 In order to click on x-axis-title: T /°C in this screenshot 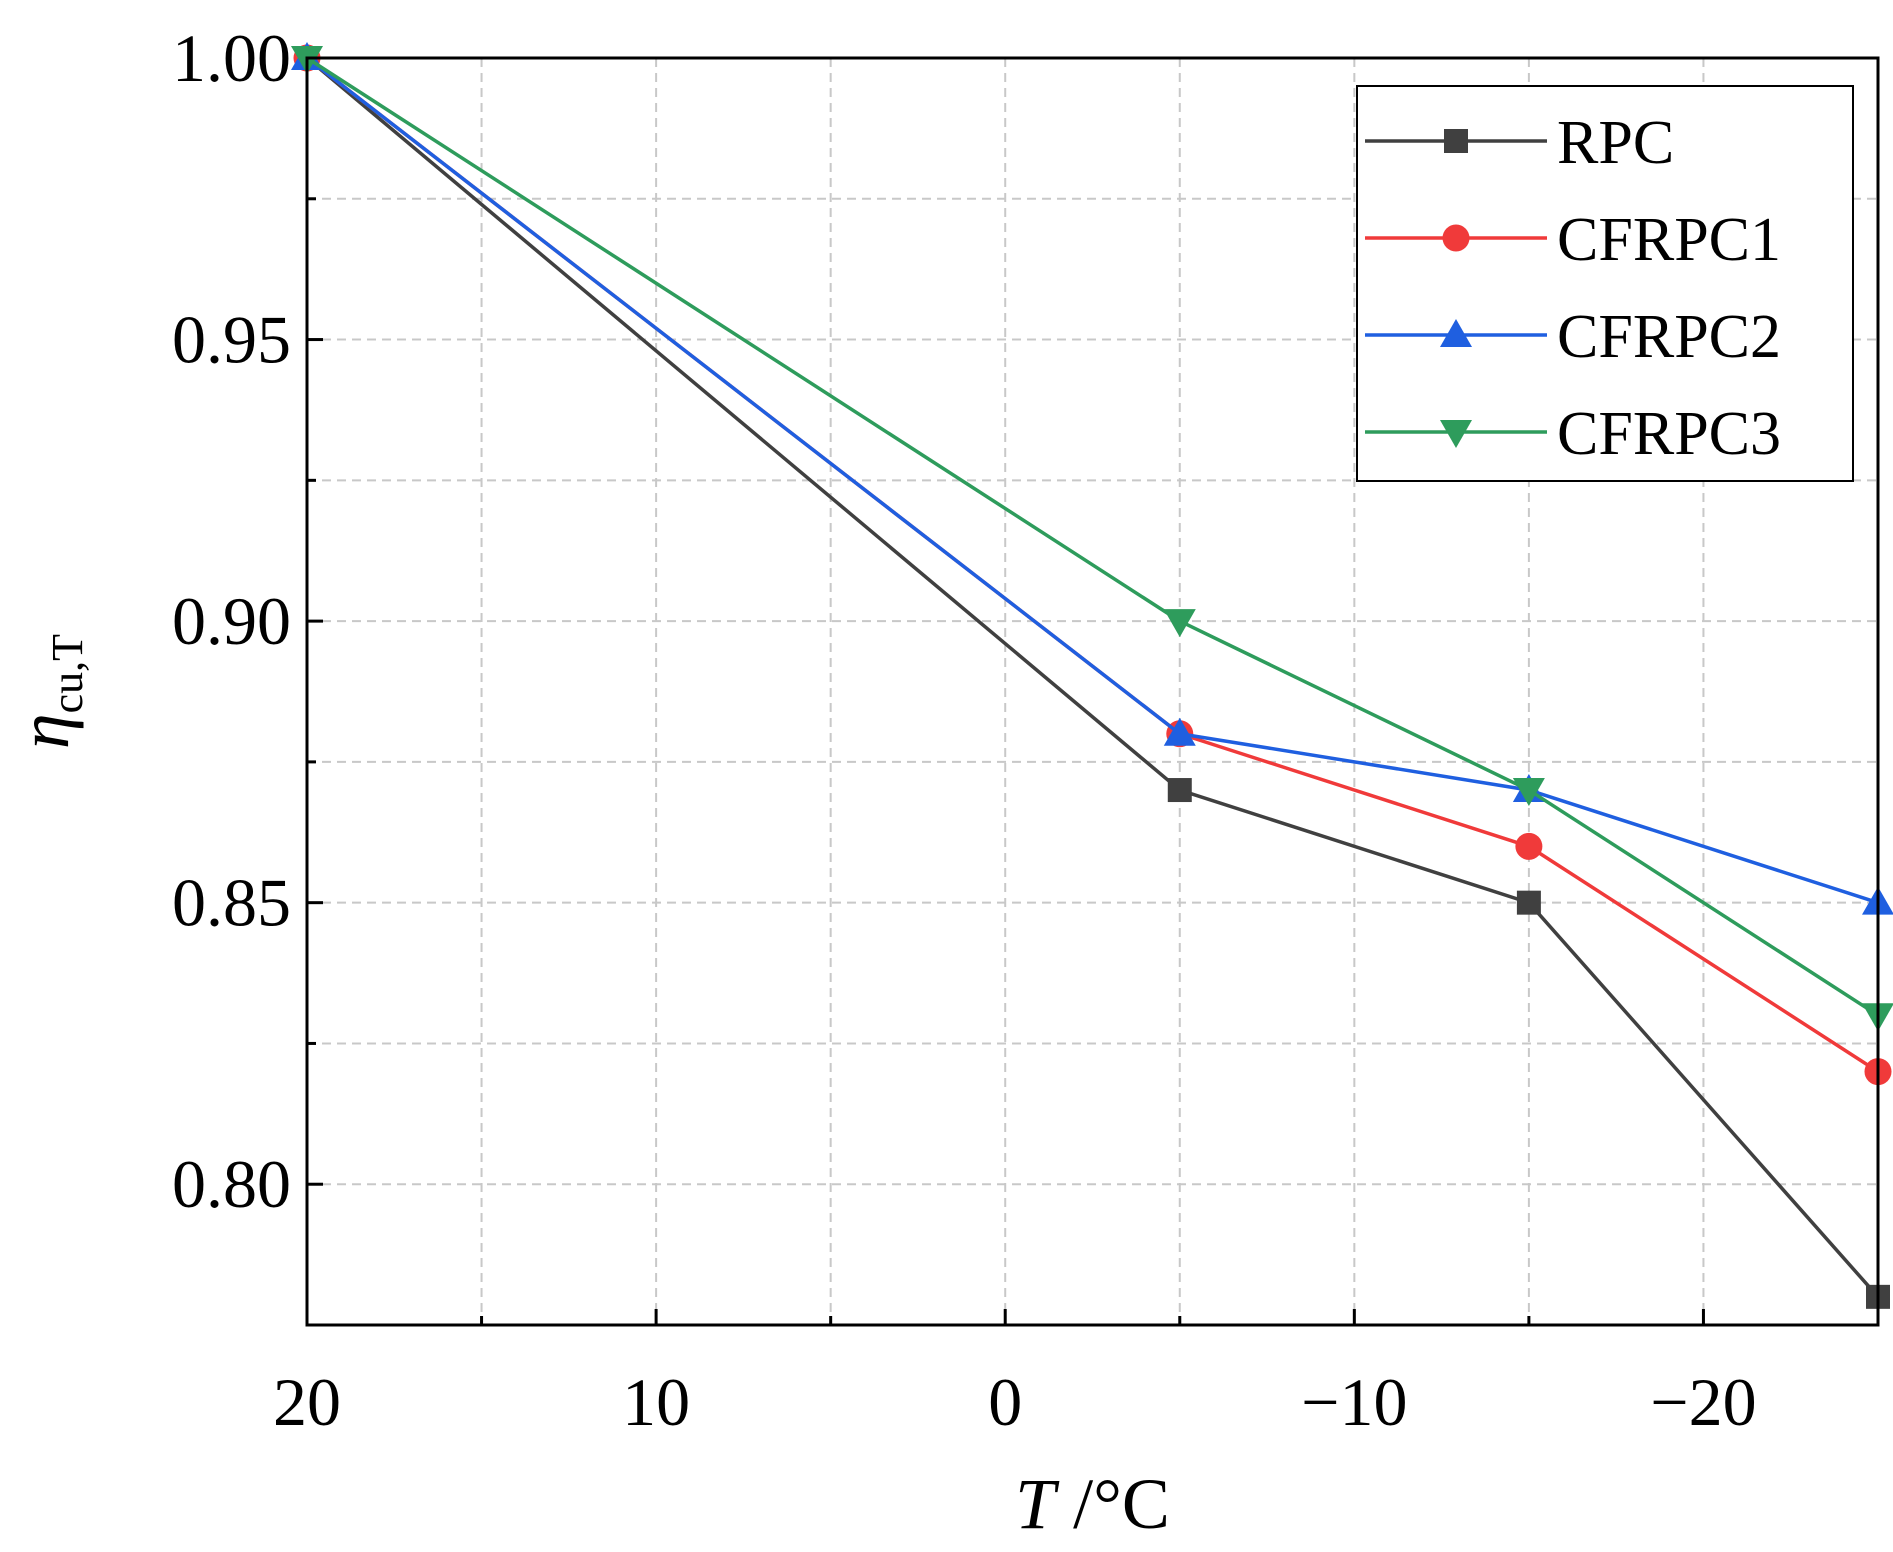, I will do `click(1092, 1504)`.